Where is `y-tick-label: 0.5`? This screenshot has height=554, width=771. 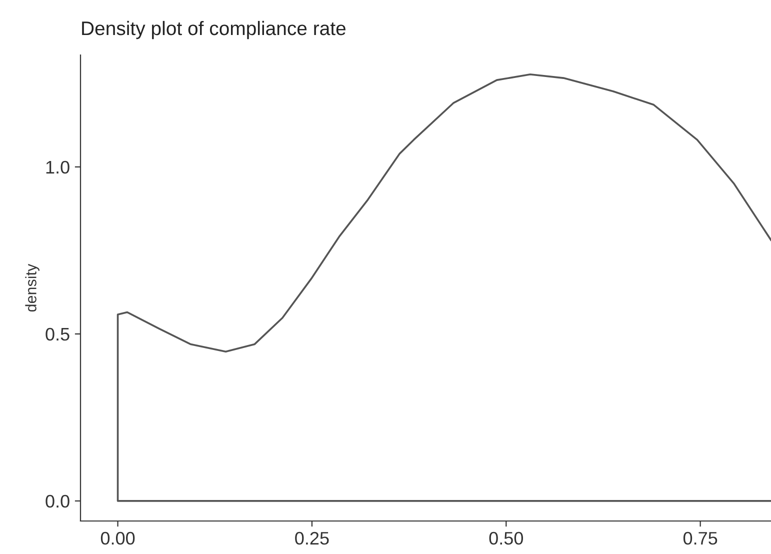 y-tick-label: 0.5 is located at coordinates (58, 334).